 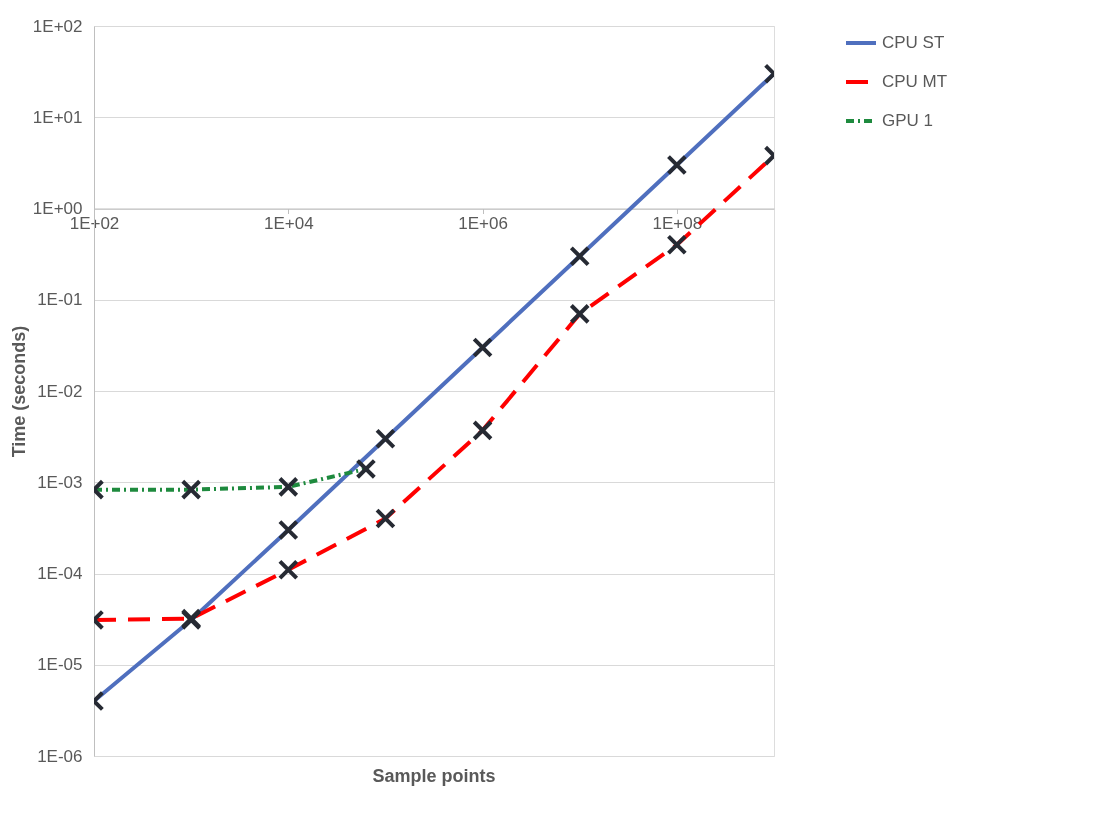 I want to click on x-tick-label: 1E+06, so click(x=483, y=223).